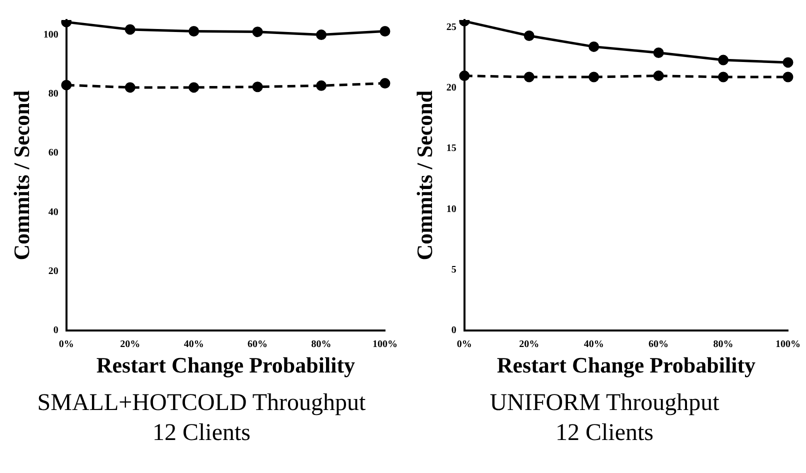 The height and width of the screenshot is (473, 806). What do you see at coordinates (53, 94) in the screenshot?
I see `y-tick-label: 80` at bounding box center [53, 94].